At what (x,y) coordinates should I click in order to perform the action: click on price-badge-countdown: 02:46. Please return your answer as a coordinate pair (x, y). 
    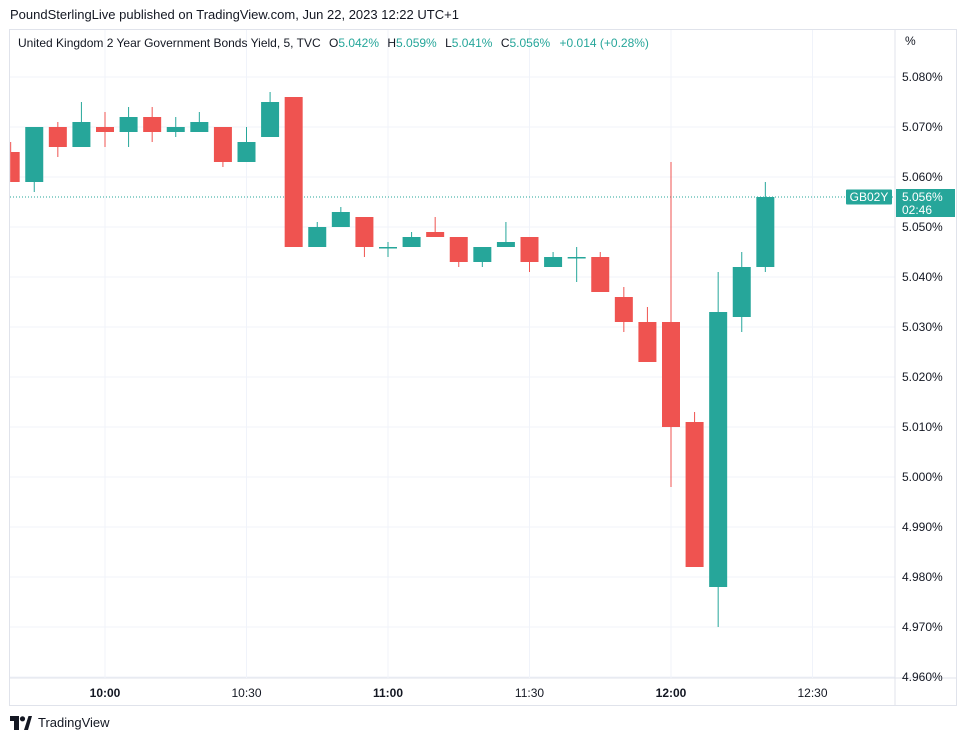
    Looking at the image, I should click on (917, 210).